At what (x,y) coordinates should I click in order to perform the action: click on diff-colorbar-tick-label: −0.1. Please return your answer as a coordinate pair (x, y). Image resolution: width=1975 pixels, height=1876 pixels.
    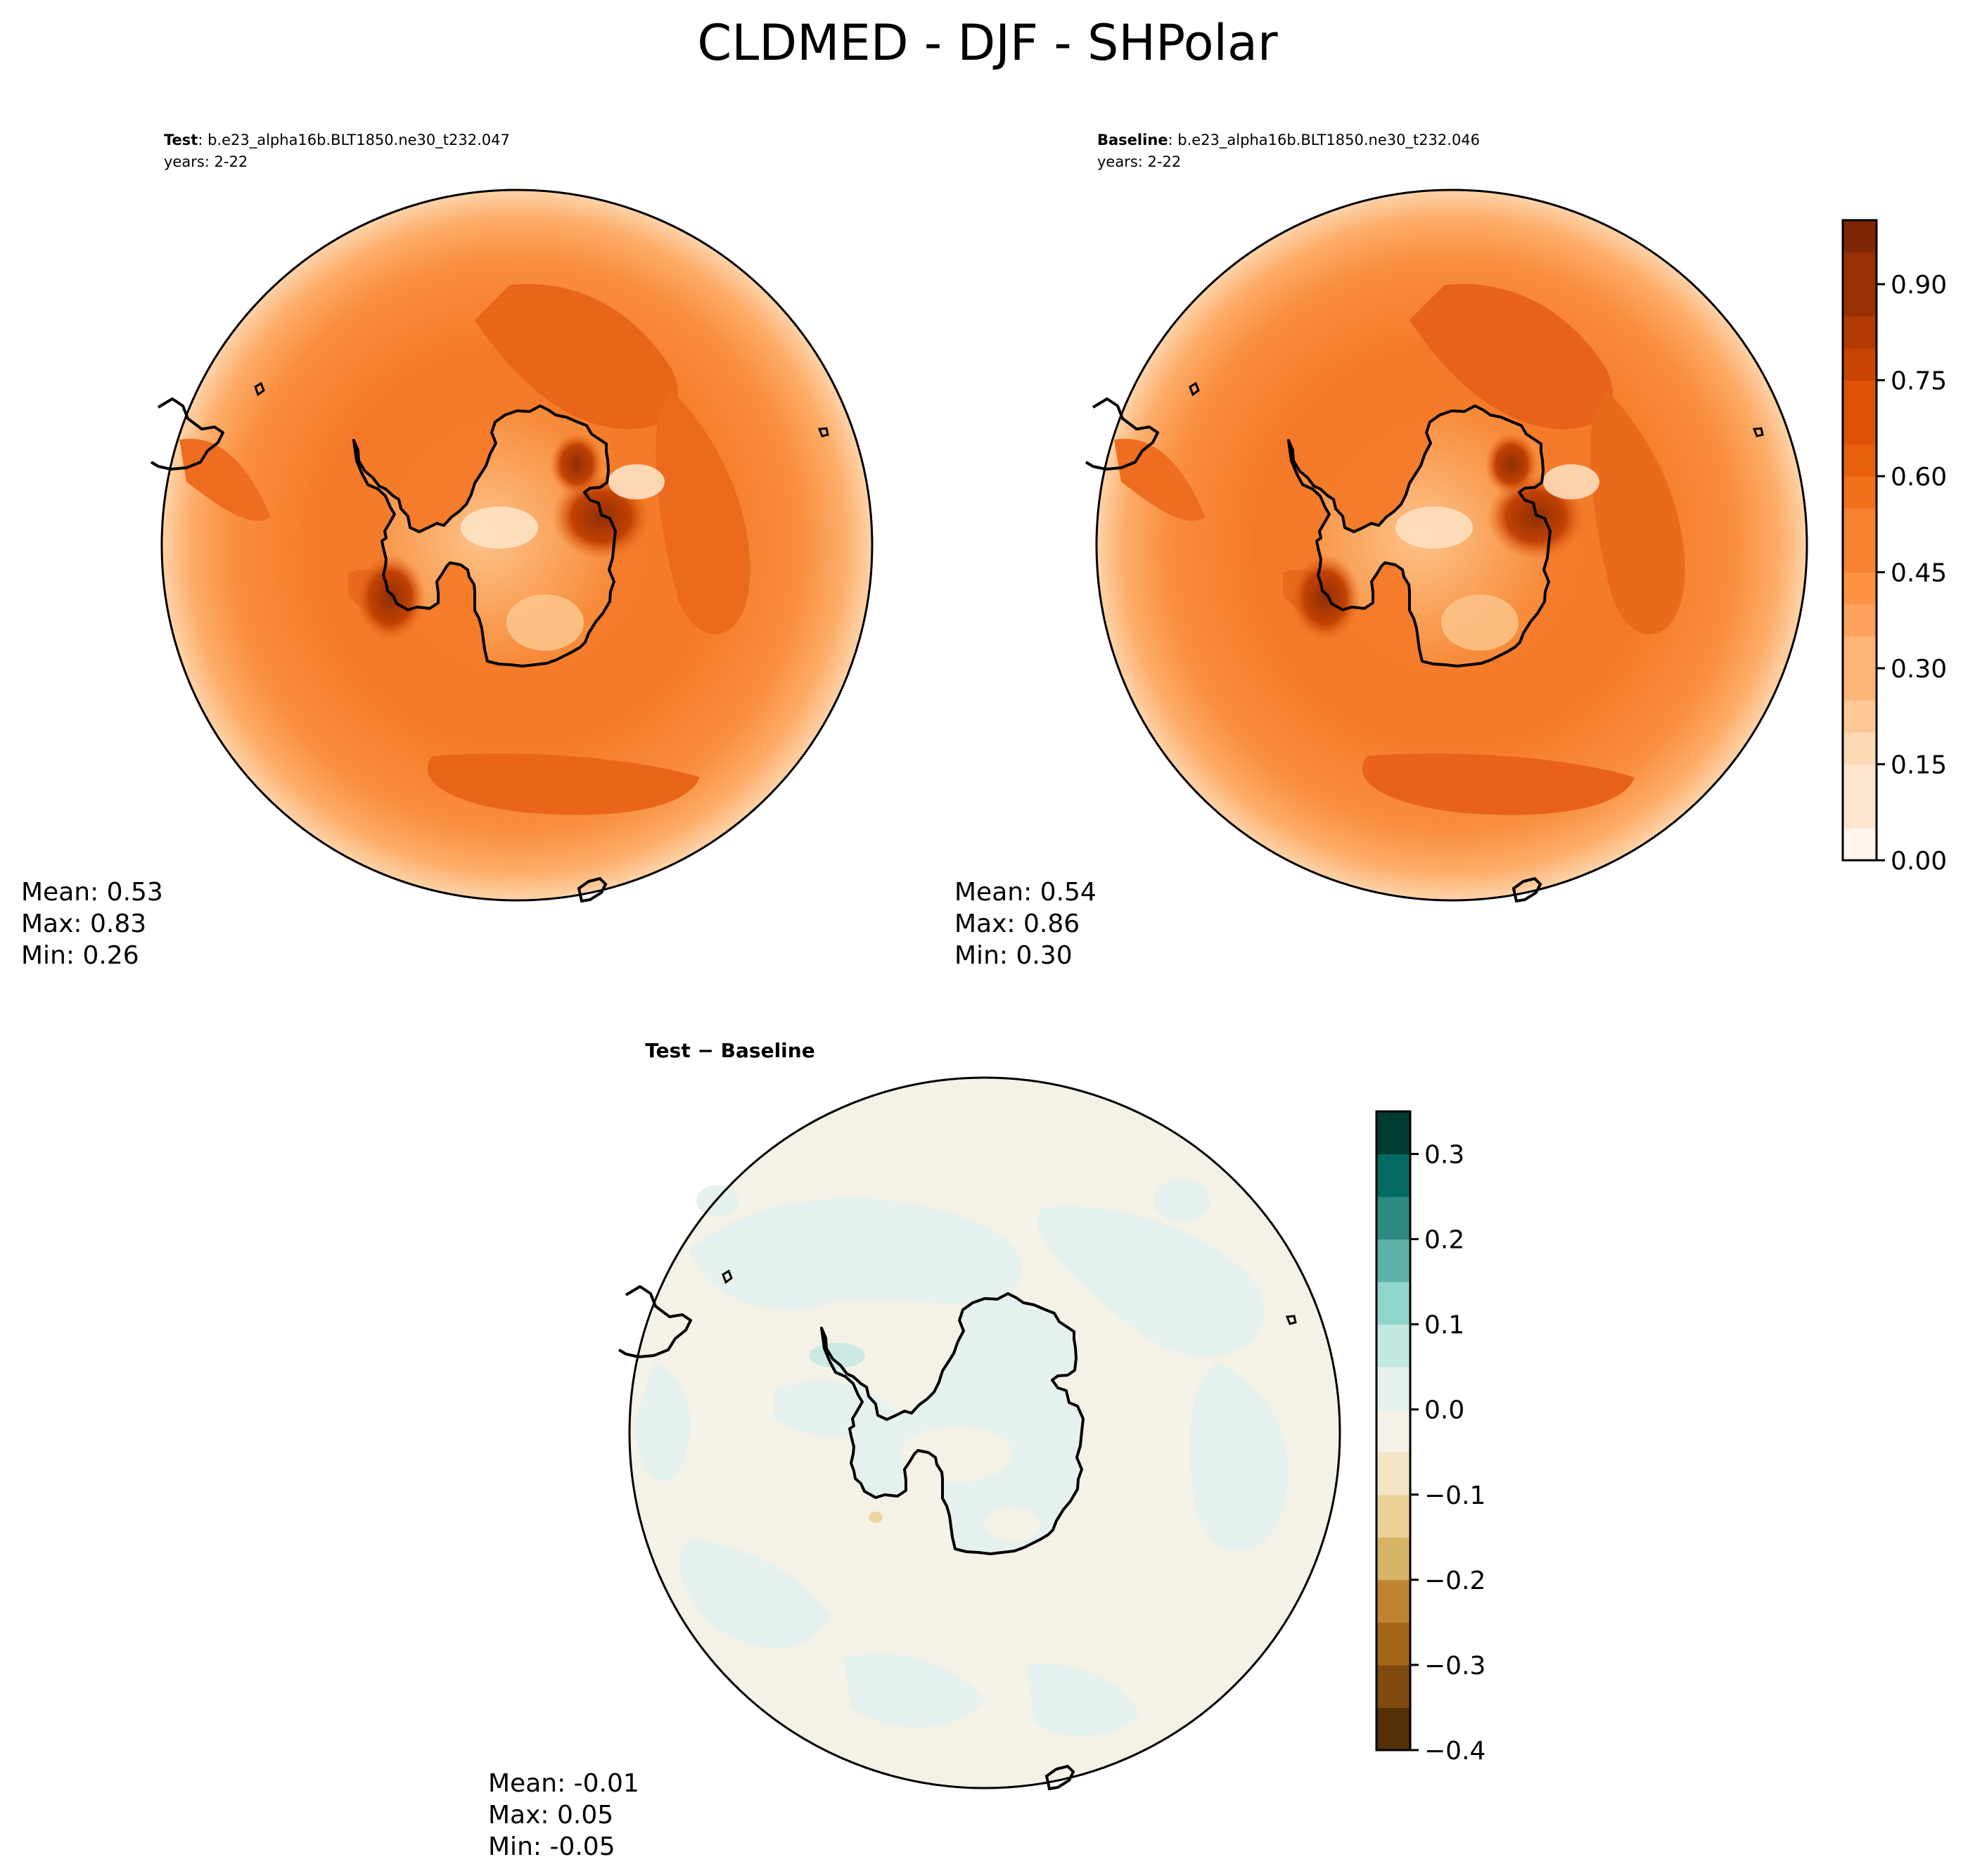
    Looking at the image, I should click on (1454, 1495).